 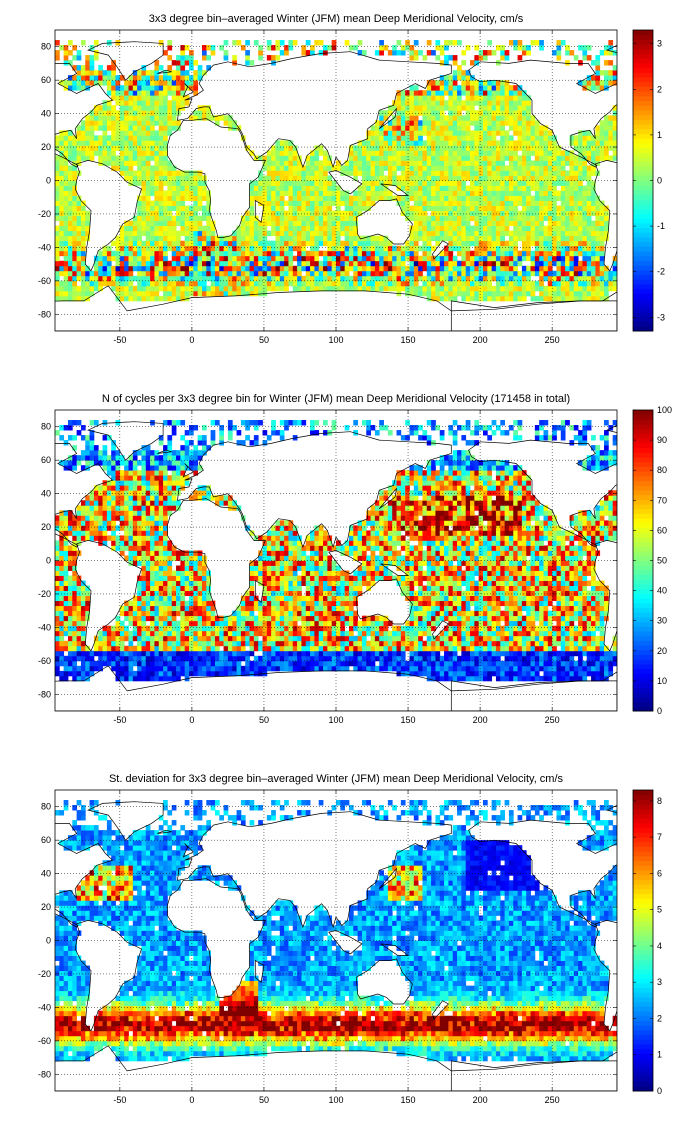 What do you see at coordinates (643, 103) in the screenshot?
I see `colorbar-step` at bounding box center [643, 103].